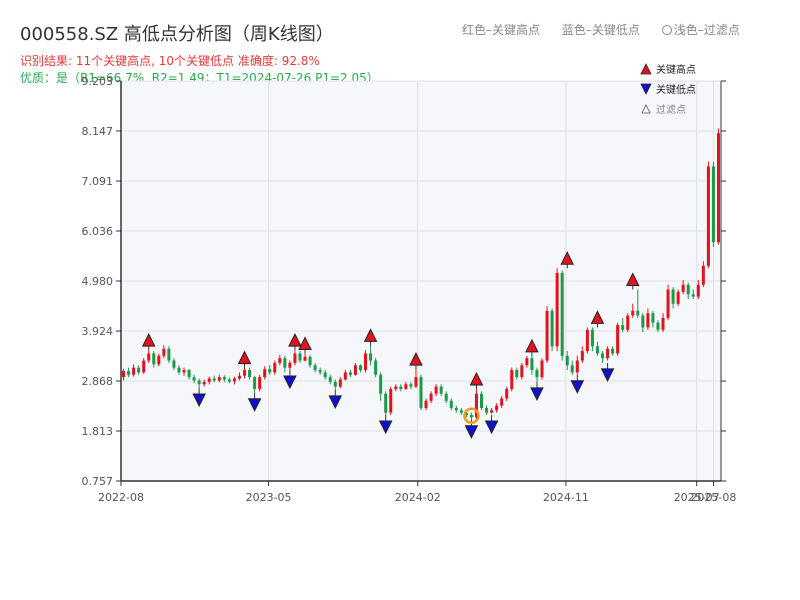 The width and height of the screenshot is (800, 600). What do you see at coordinates (676, 89) in the screenshot?
I see `legend-low-label: 关键低点` at bounding box center [676, 89].